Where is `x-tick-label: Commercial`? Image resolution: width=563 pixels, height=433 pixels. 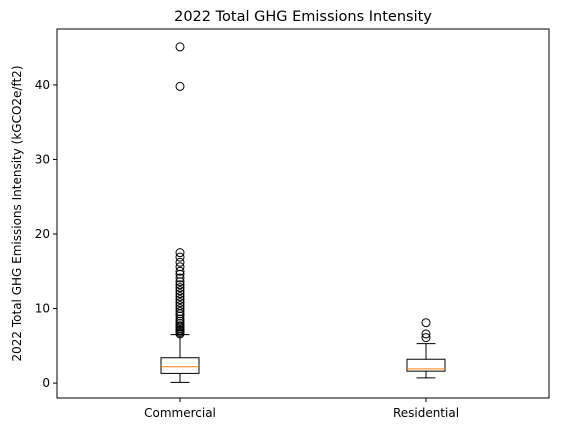 x-tick-label: Commercial is located at coordinates (180, 413).